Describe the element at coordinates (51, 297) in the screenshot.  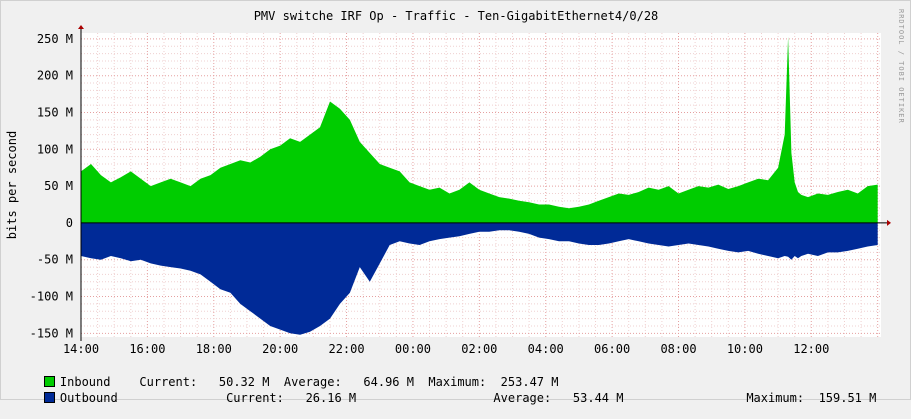
I see `y-tick-label: -100 M` at that location.